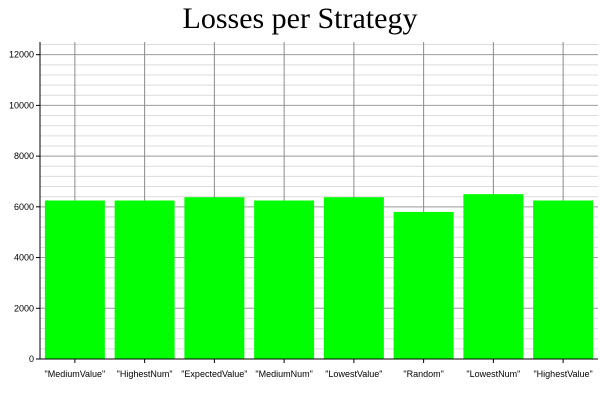 Image resolution: width=600 pixels, height=400 pixels. Describe the element at coordinates (75, 374) in the screenshot. I see `x-tick-label: "MediumValue"` at that location.